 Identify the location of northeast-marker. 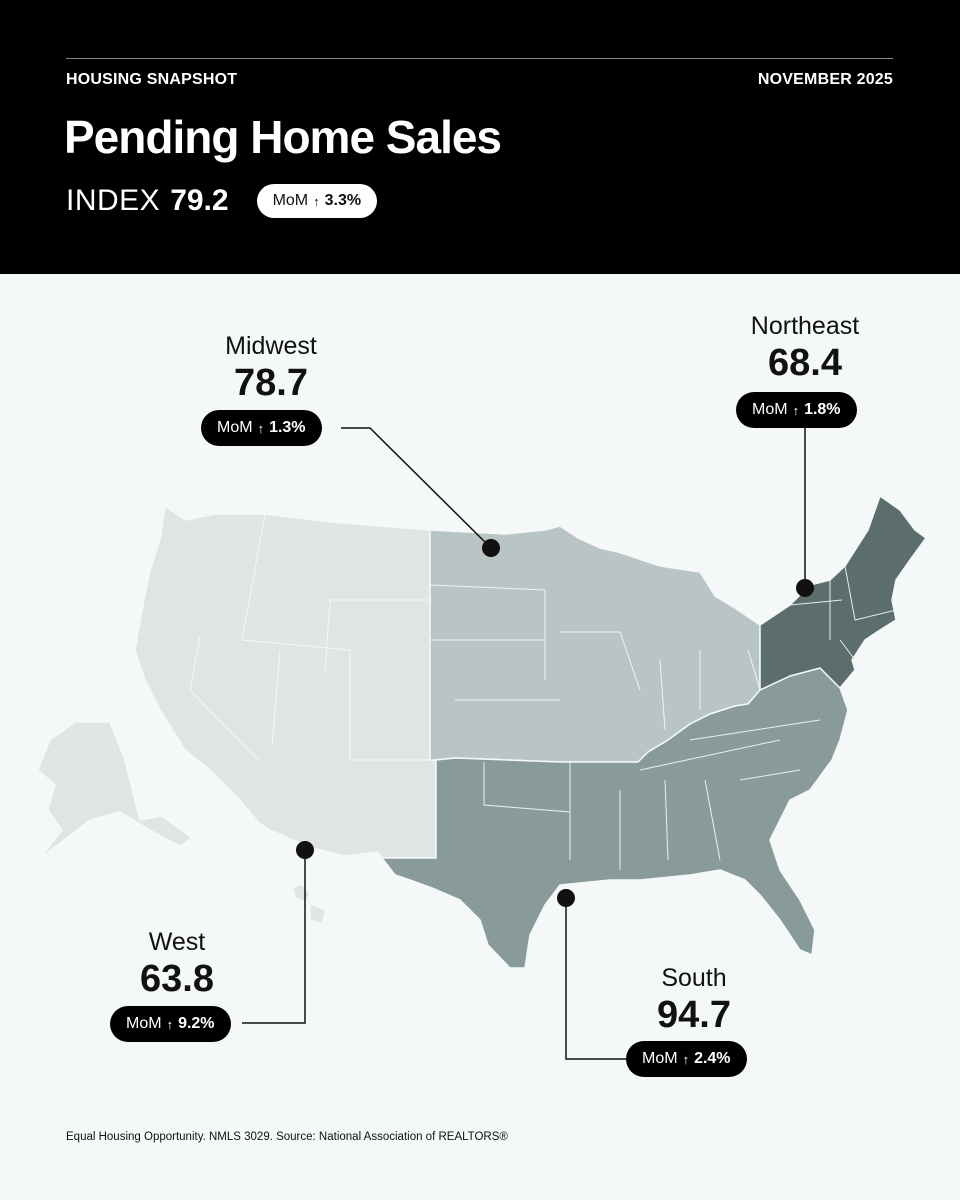
(805, 588).